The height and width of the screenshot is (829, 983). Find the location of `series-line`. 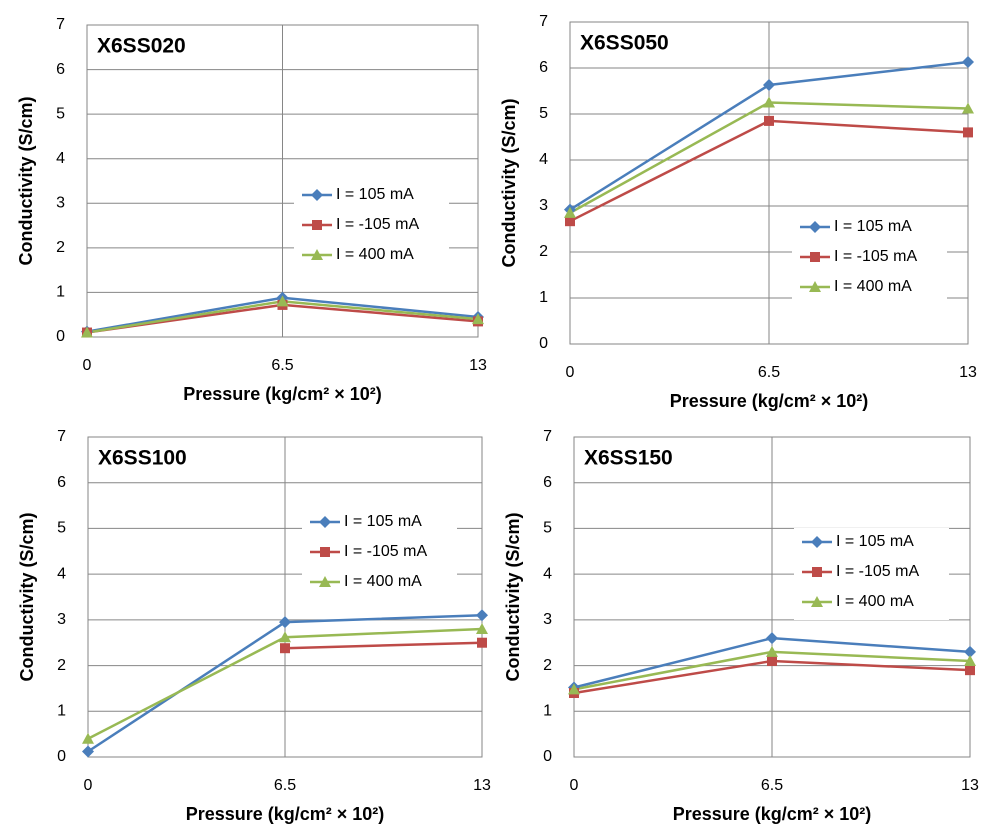

series-line is located at coordinates (383, 645).